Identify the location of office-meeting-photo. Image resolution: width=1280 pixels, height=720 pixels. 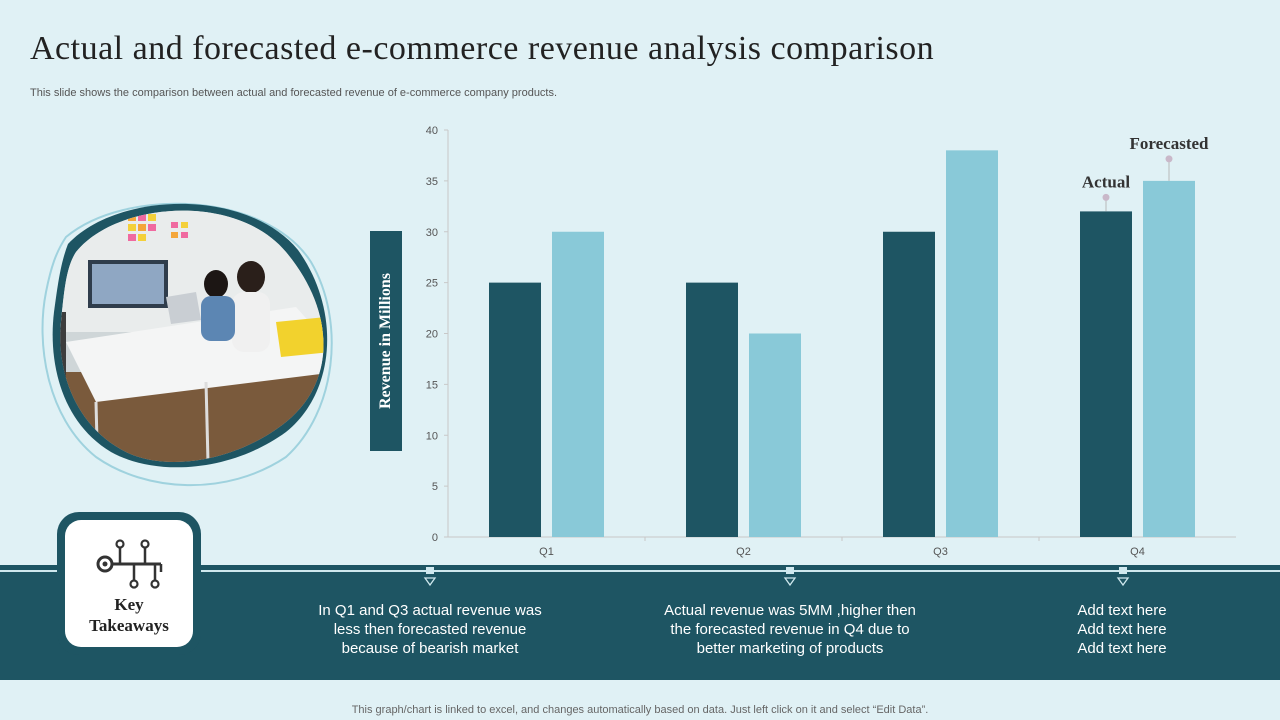
(186, 342).